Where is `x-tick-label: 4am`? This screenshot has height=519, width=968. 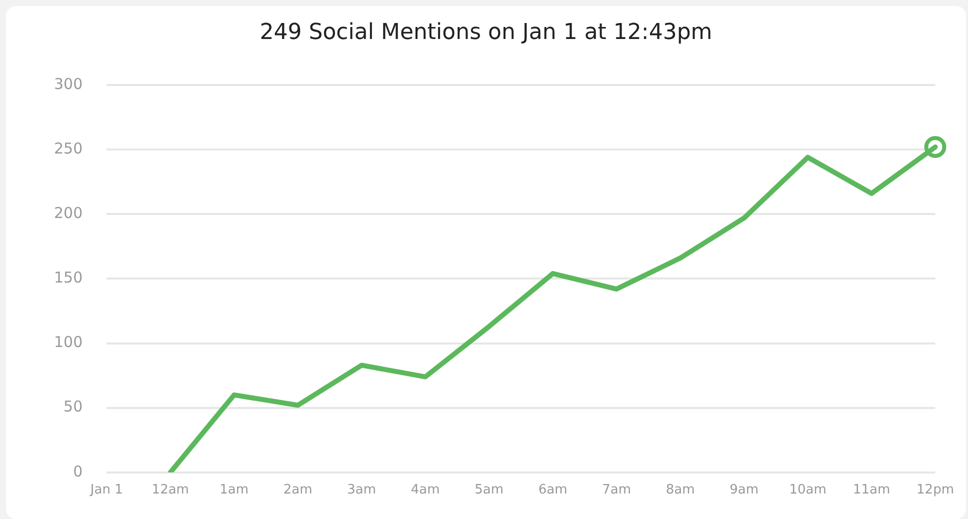 x-tick-label: 4am is located at coordinates (425, 490).